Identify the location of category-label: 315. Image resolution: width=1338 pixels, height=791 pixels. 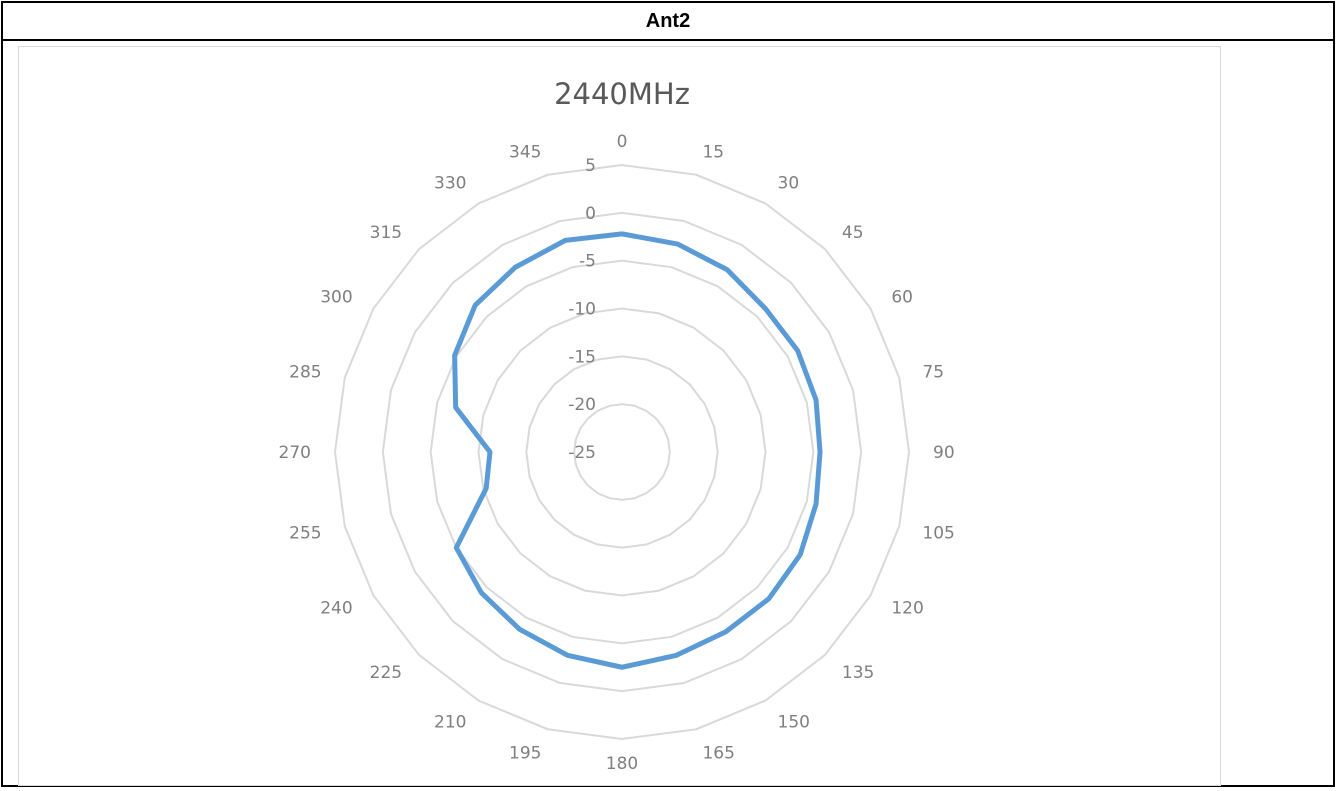
(386, 233).